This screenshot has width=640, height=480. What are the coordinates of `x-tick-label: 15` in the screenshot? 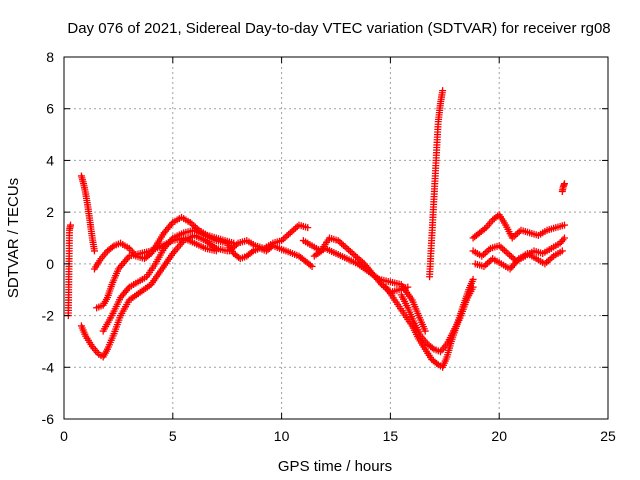 It's located at (391, 436).